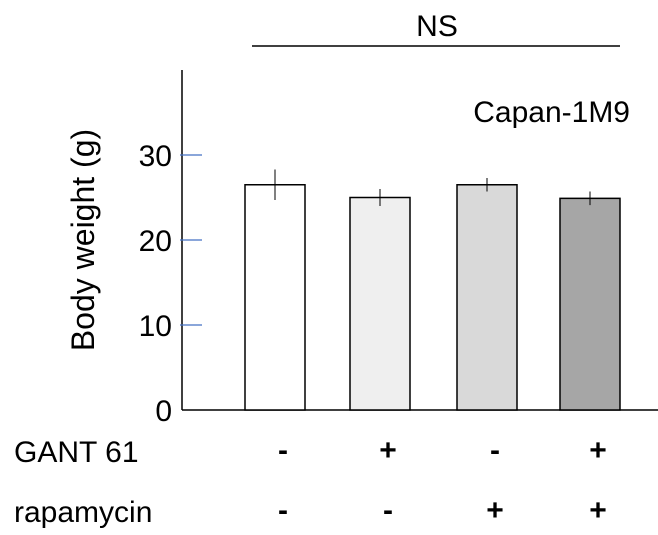 The width and height of the screenshot is (658, 535). Describe the element at coordinates (155, 156) in the screenshot. I see `y-tick-label: 30` at that location.